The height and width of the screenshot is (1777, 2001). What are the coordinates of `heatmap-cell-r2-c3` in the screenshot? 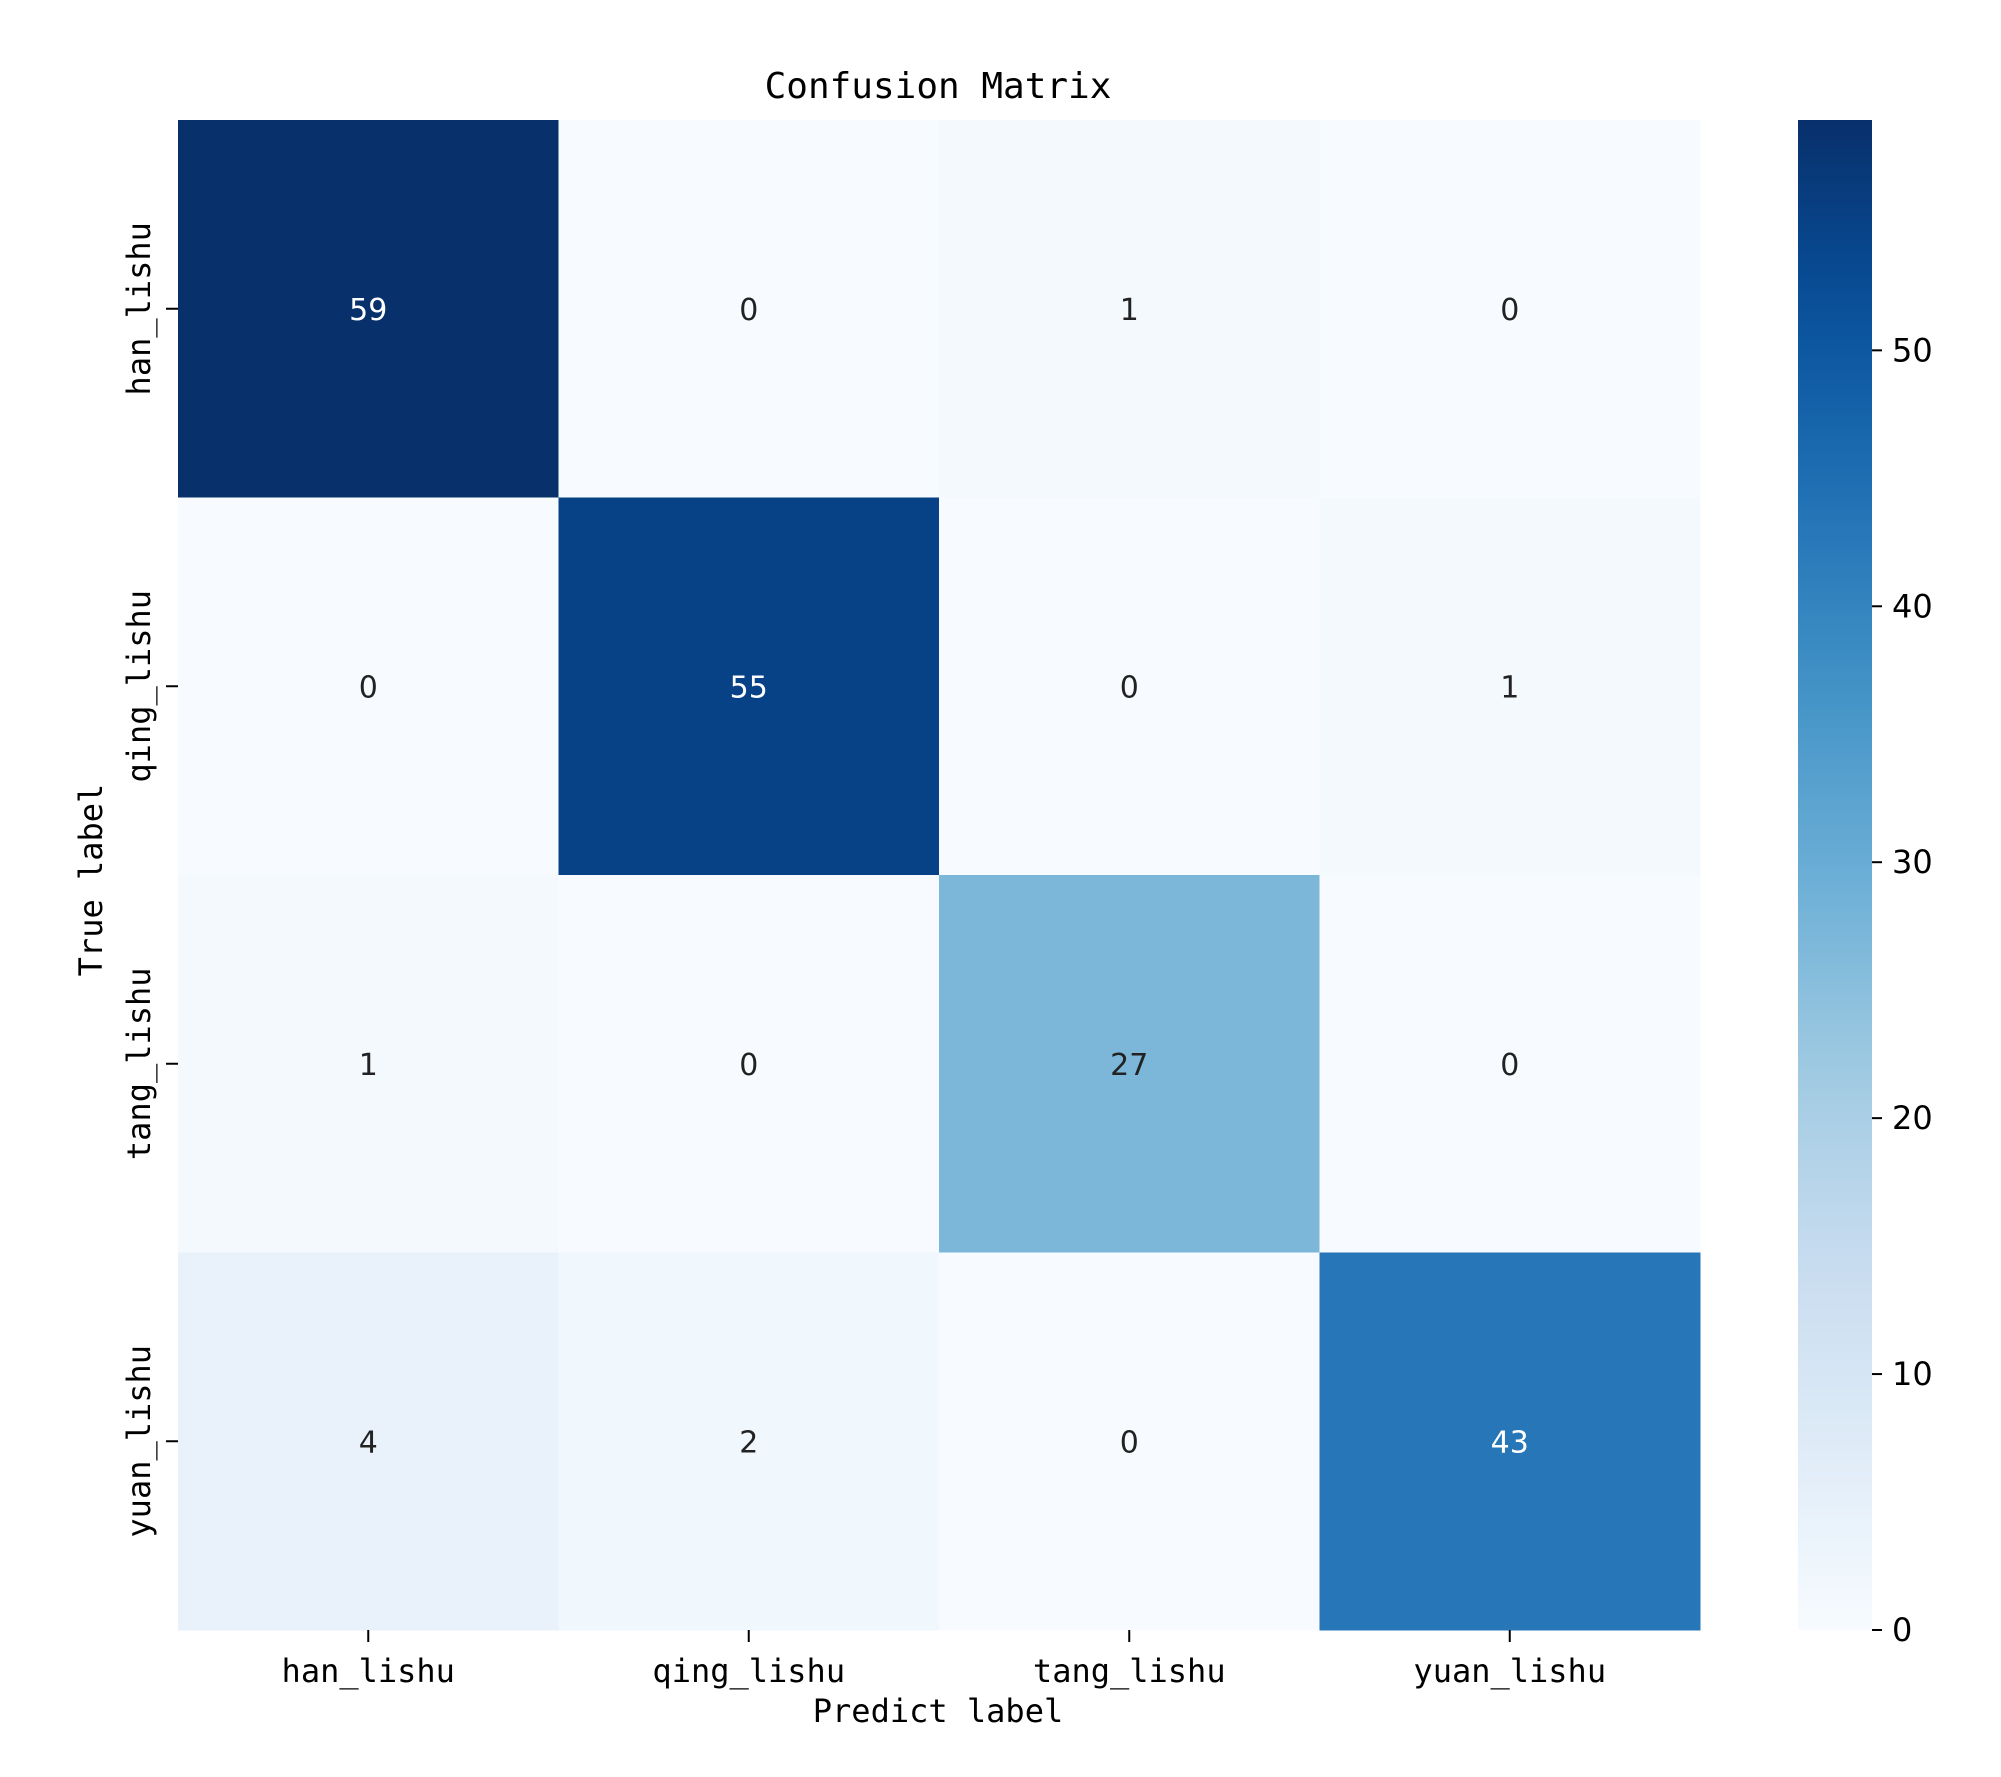 It's located at (1510, 1064).